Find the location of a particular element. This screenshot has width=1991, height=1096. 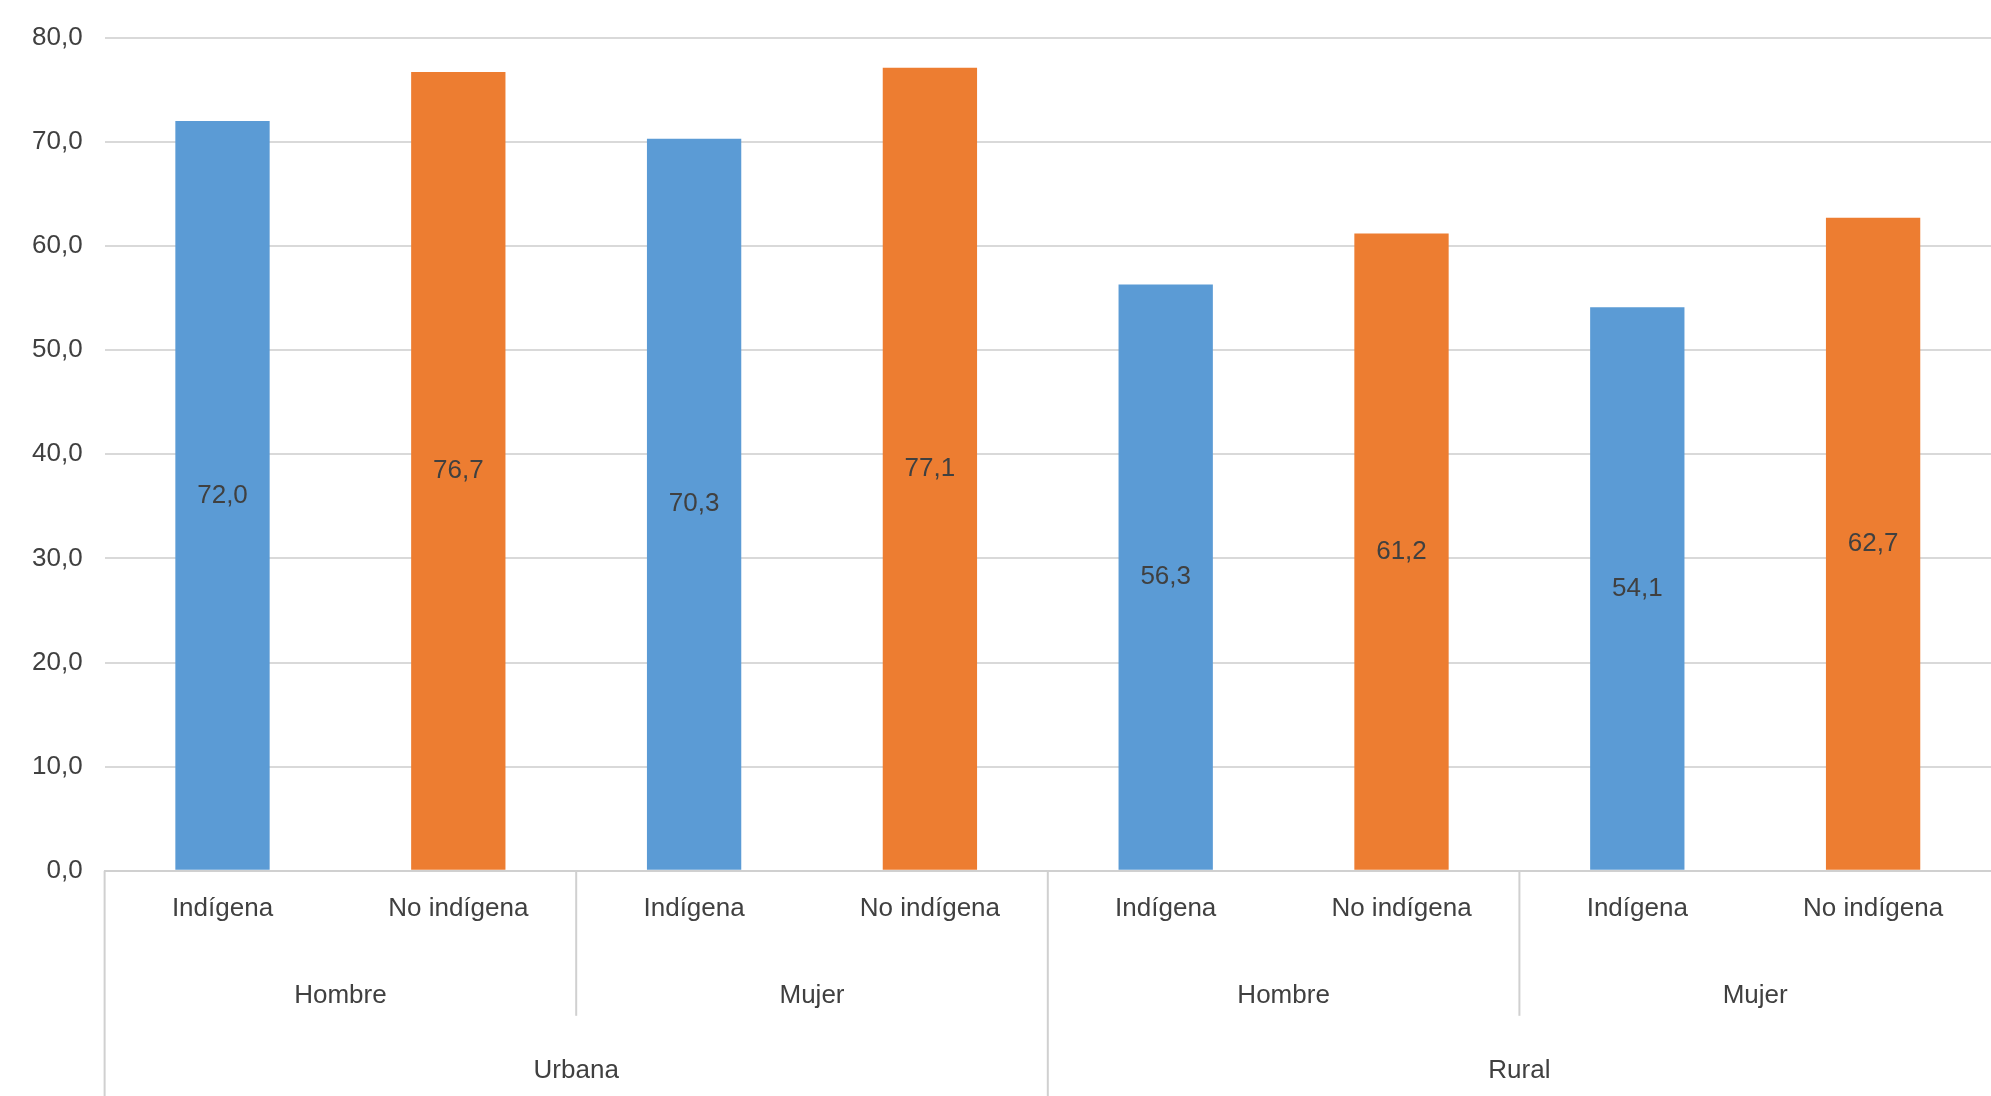

data-label: 72,0 is located at coordinates (222, 493).